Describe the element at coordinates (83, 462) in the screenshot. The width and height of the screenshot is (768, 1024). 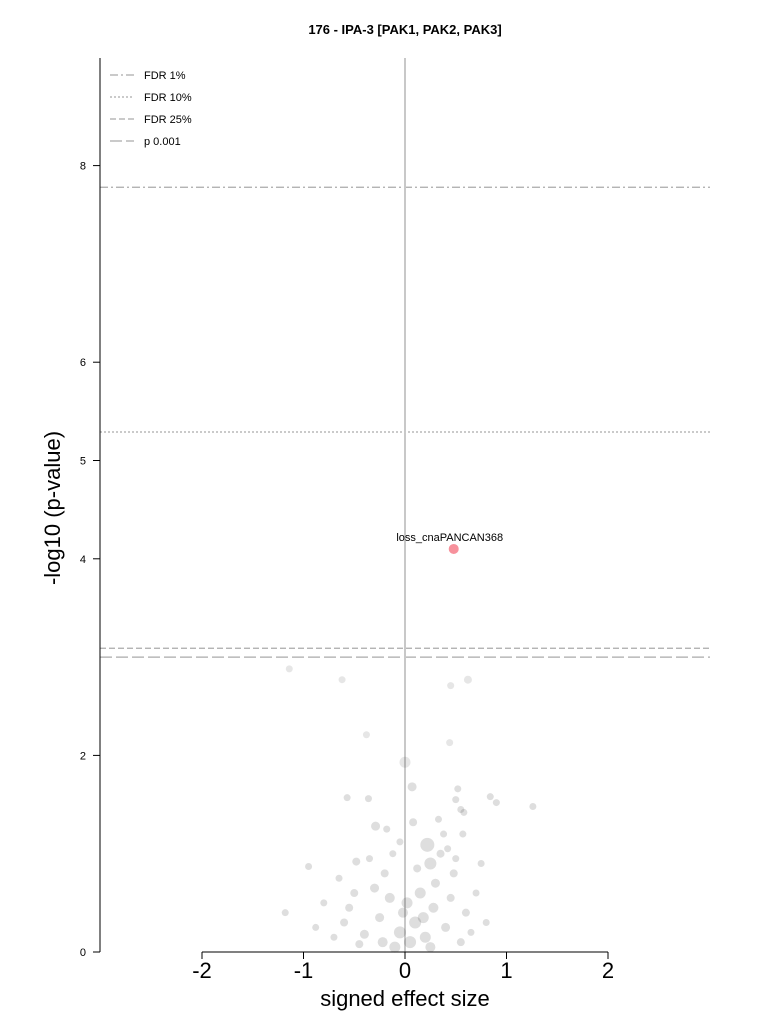
I see `y-tick-label: 5` at that location.